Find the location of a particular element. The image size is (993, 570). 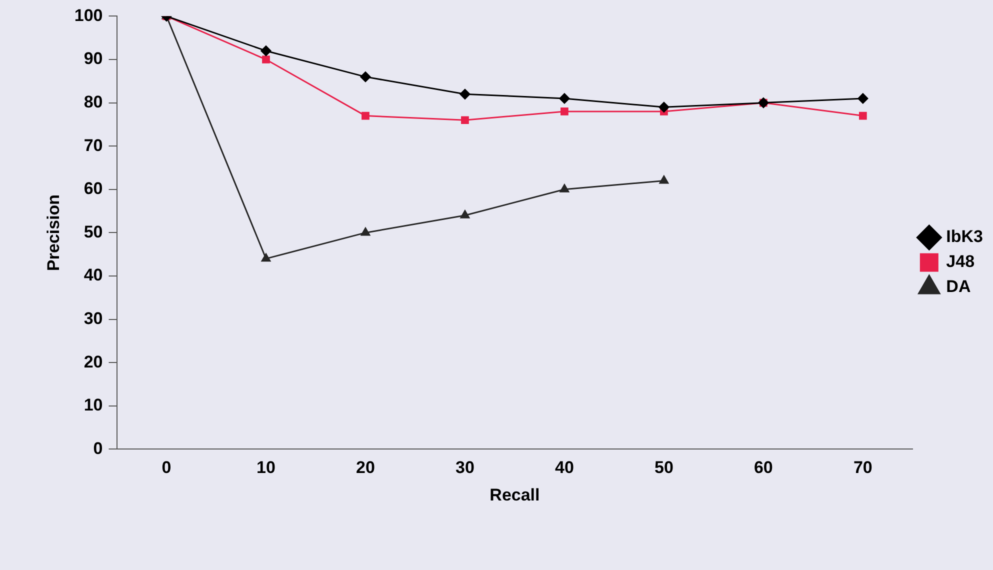

legend-label: IbK3 is located at coordinates (965, 236).